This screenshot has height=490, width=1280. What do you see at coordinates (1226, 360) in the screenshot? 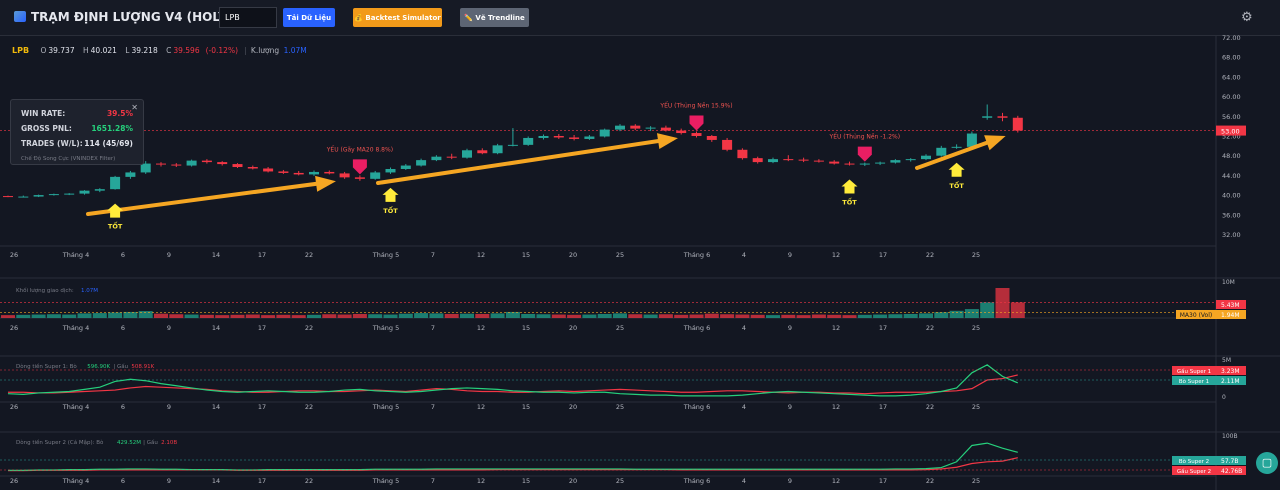
I see `super1-axis-max: 5M` at bounding box center [1226, 360].